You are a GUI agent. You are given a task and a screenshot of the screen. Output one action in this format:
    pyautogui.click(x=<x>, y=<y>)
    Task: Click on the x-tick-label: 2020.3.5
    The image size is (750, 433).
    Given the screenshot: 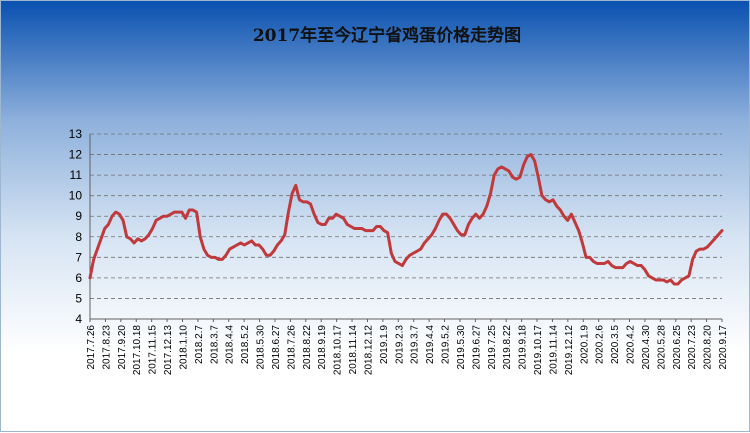 What is the action you would take?
    pyautogui.click(x=615, y=344)
    